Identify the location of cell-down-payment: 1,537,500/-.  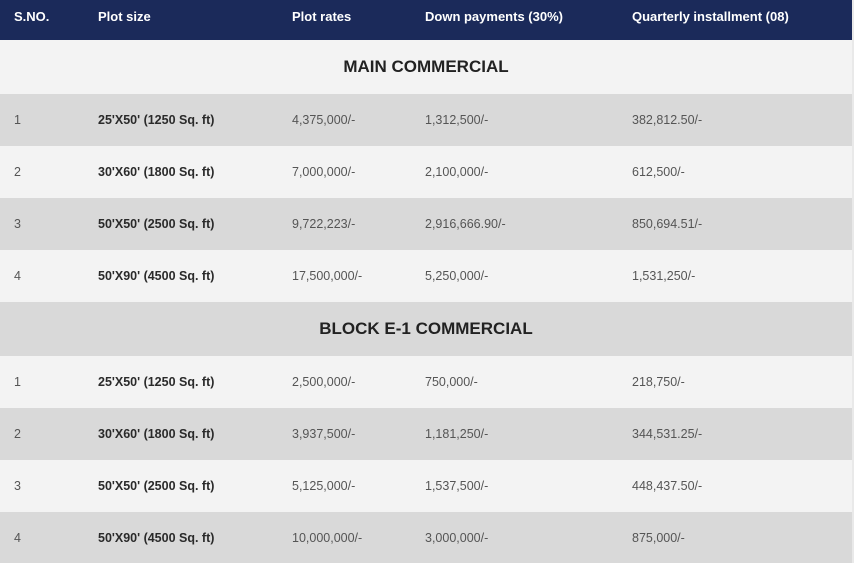
(457, 486).